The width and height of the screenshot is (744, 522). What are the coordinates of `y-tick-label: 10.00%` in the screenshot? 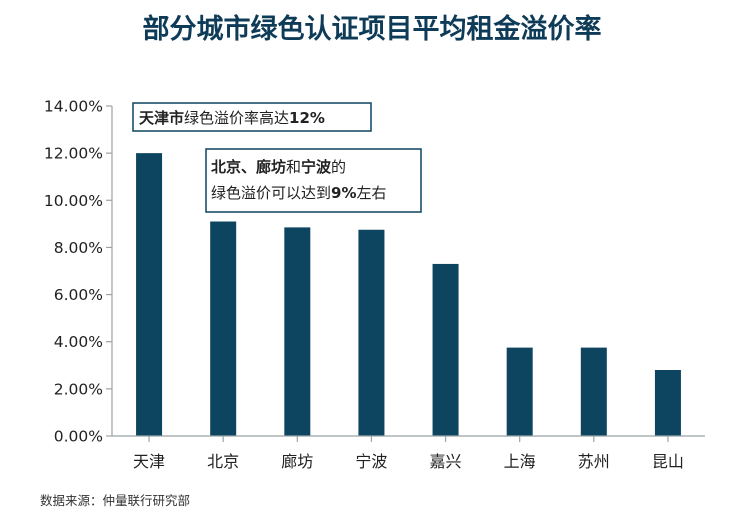 It's located at (73, 201).